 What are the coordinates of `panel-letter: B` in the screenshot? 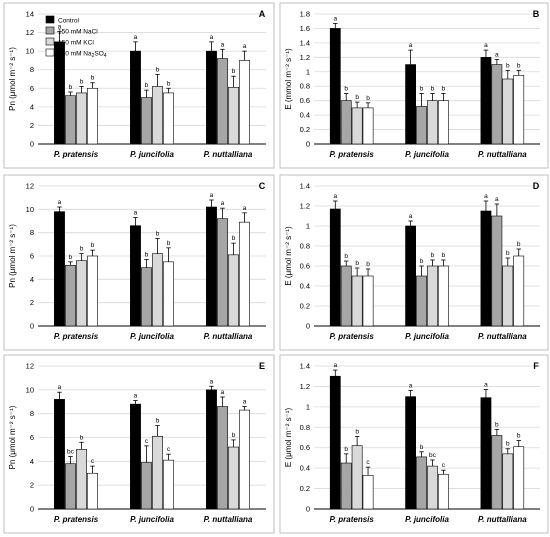 It's located at (536, 14).